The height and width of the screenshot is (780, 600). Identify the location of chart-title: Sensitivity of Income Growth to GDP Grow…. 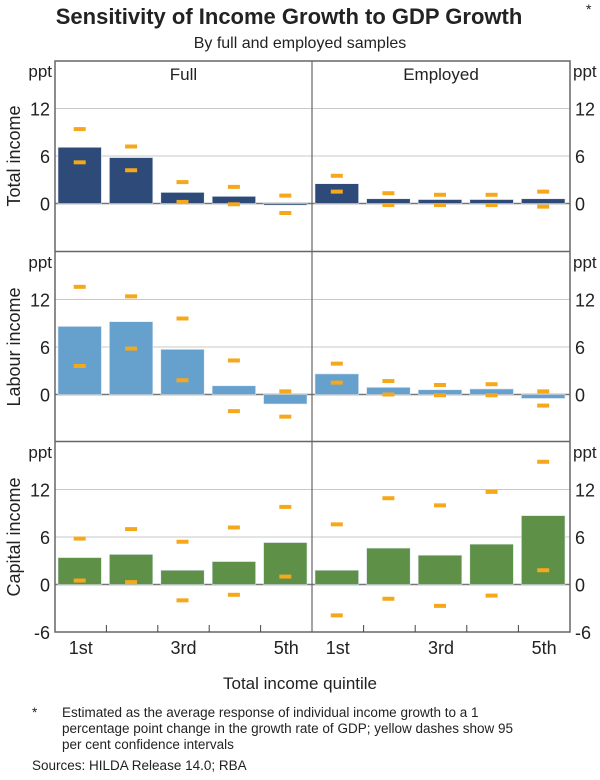
(289, 16).